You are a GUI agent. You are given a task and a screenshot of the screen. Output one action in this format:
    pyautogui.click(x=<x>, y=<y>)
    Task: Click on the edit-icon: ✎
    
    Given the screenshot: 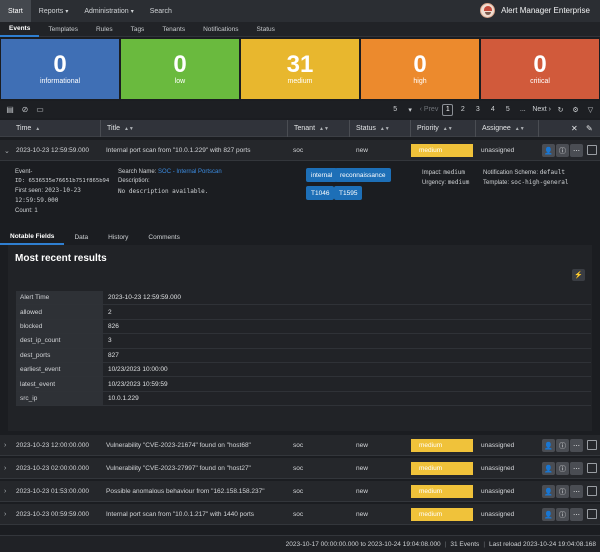 What is the action you would take?
    pyautogui.click(x=589, y=128)
    